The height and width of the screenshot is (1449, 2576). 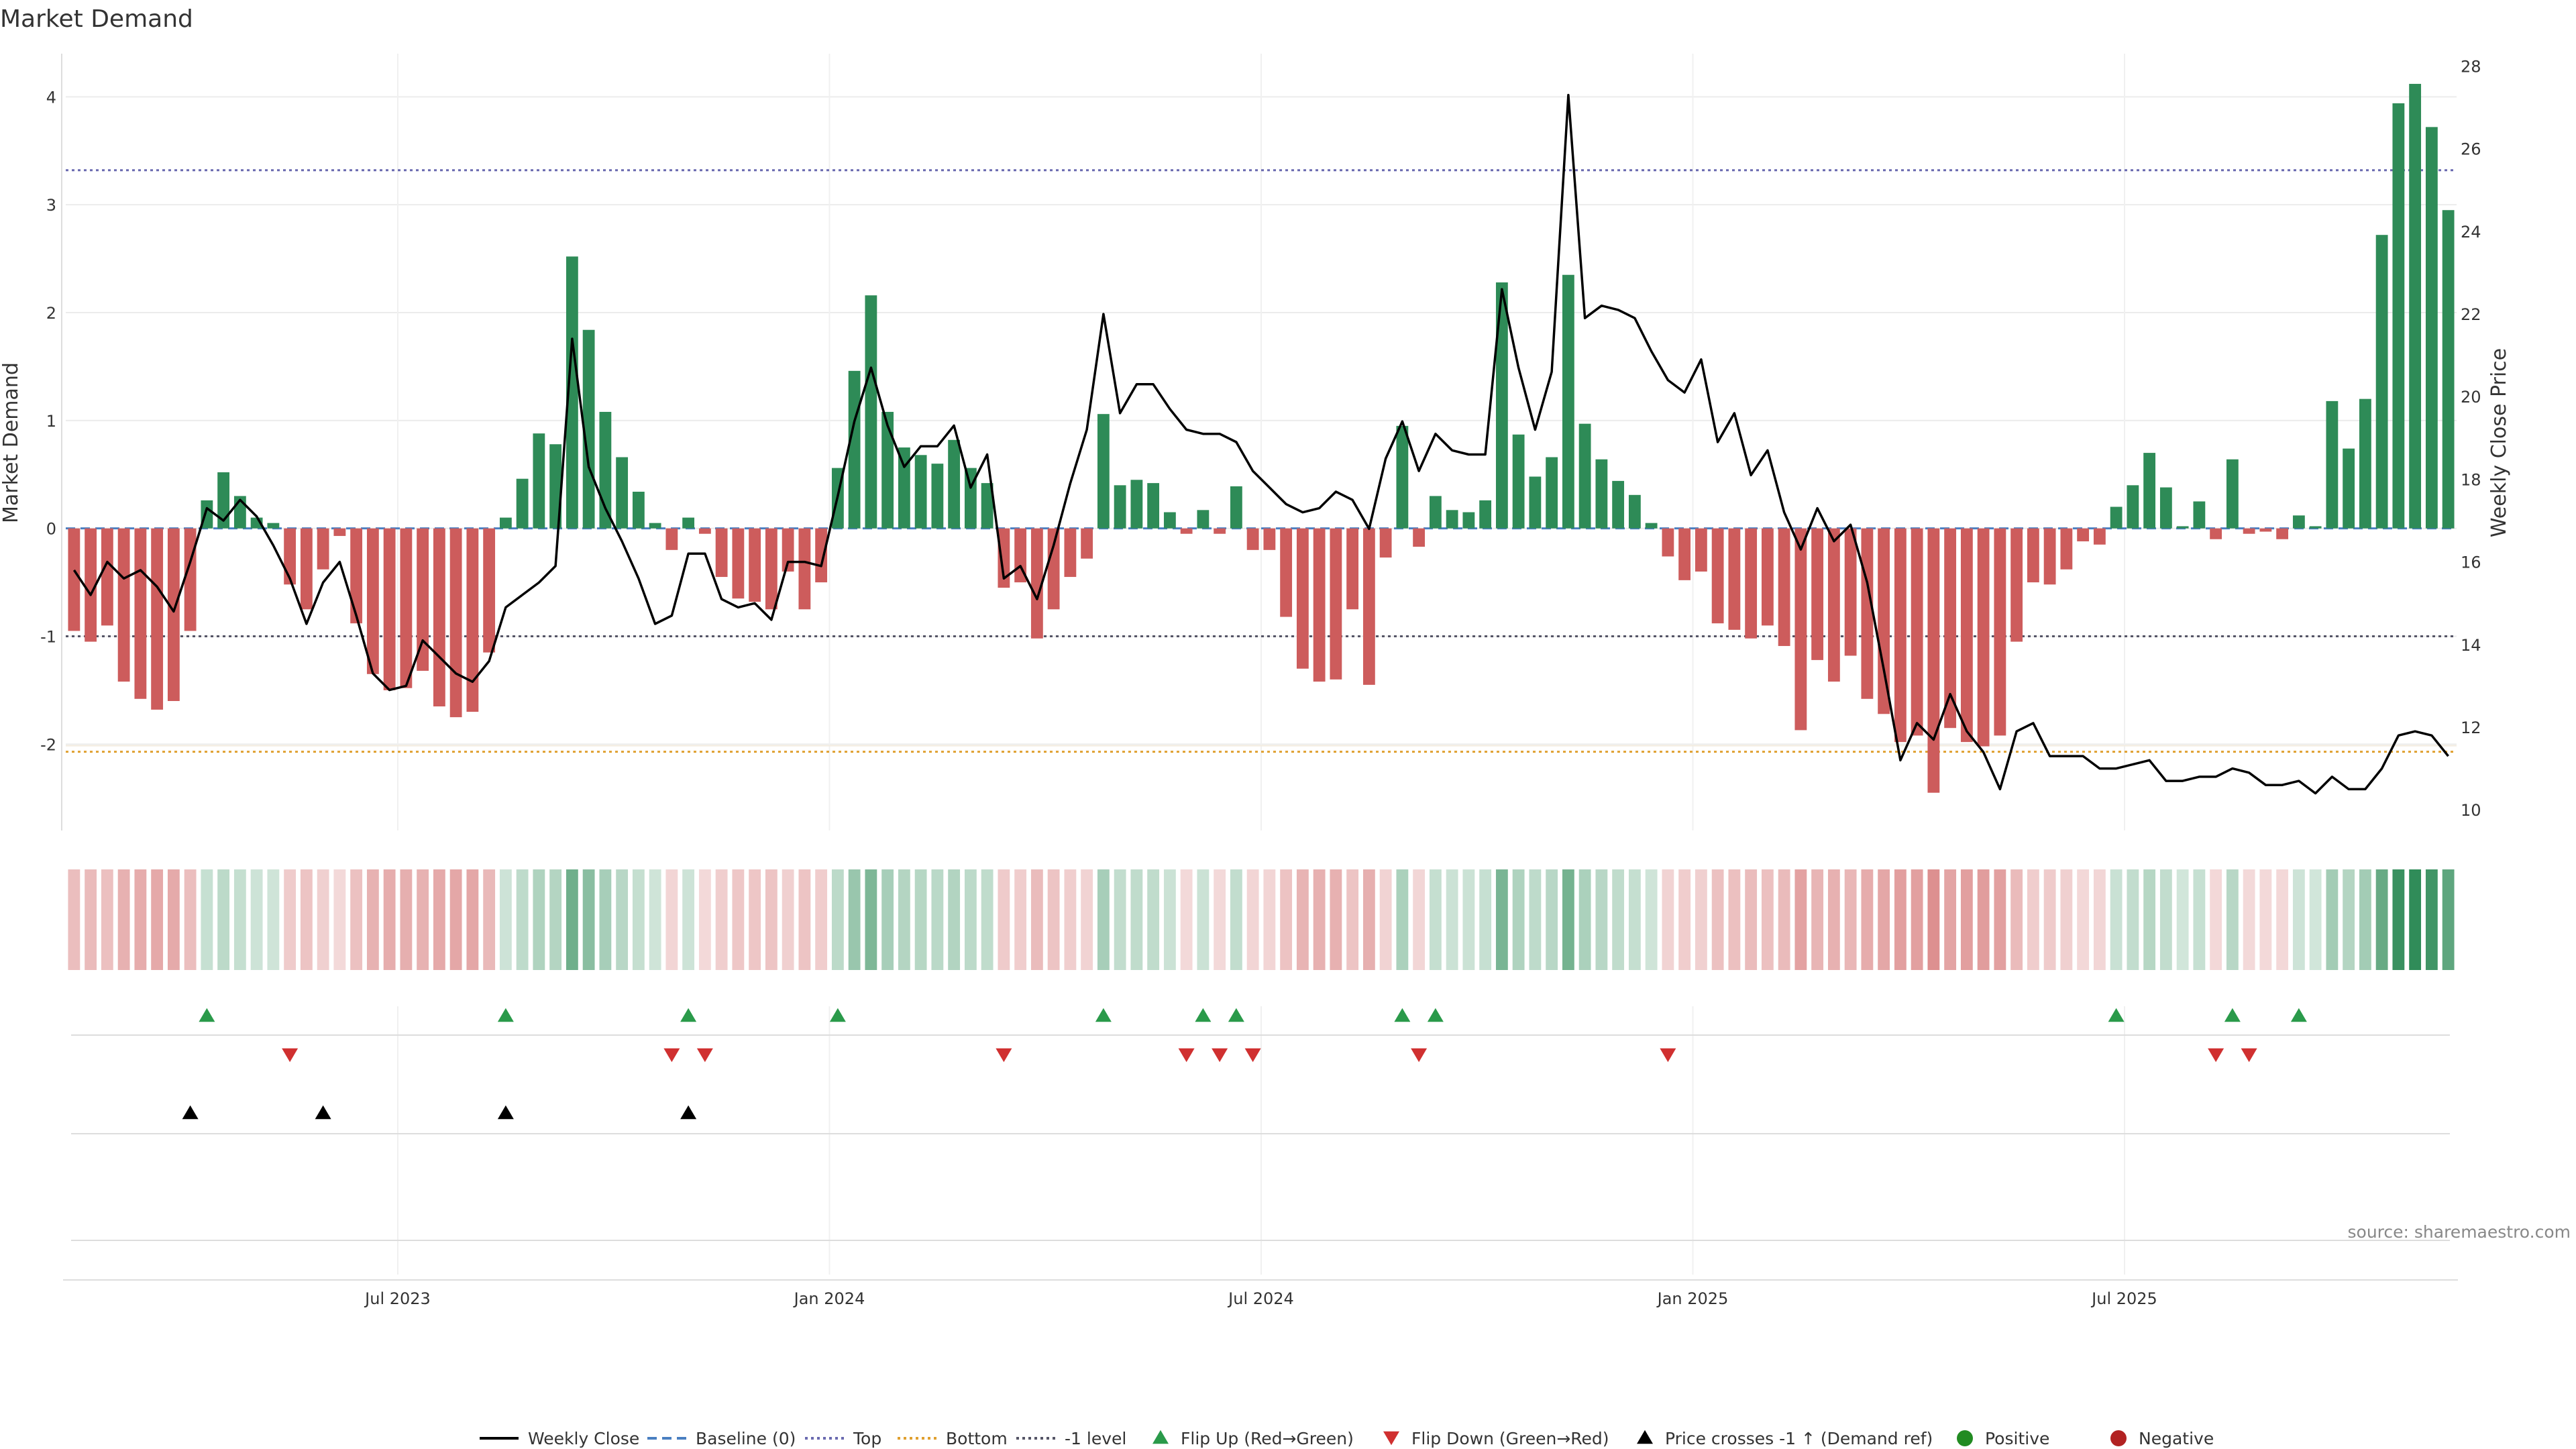 What do you see at coordinates (1095, 1438) in the screenshot?
I see `legend-item-label: -1 level` at bounding box center [1095, 1438].